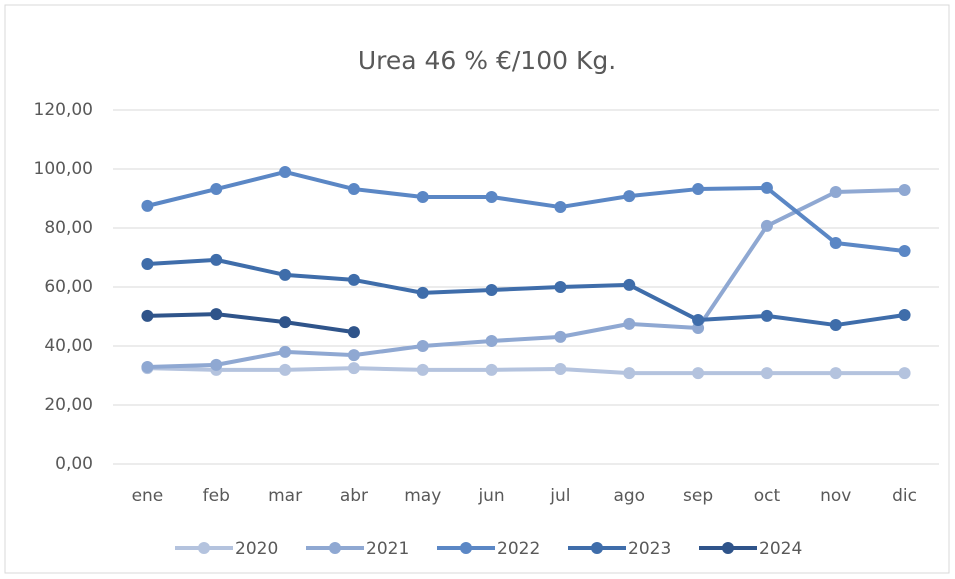  What do you see at coordinates (285, 496) in the screenshot?
I see `x-tick-label: mar` at bounding box center [285, 496].